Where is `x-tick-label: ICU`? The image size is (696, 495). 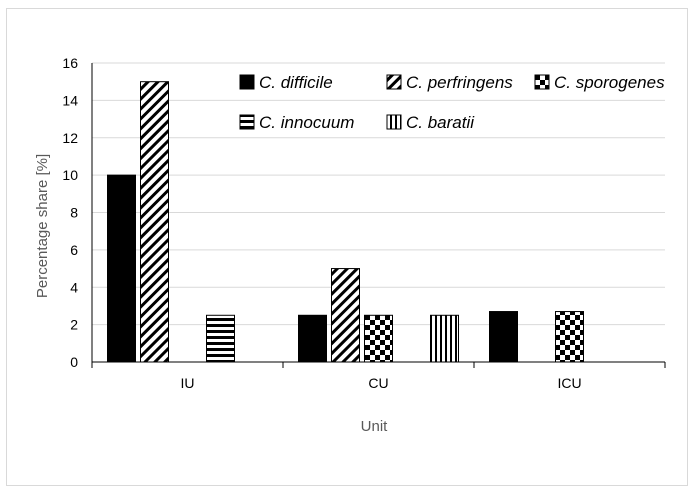 x-tick-label: ICU is located at coordinates (569, 383).